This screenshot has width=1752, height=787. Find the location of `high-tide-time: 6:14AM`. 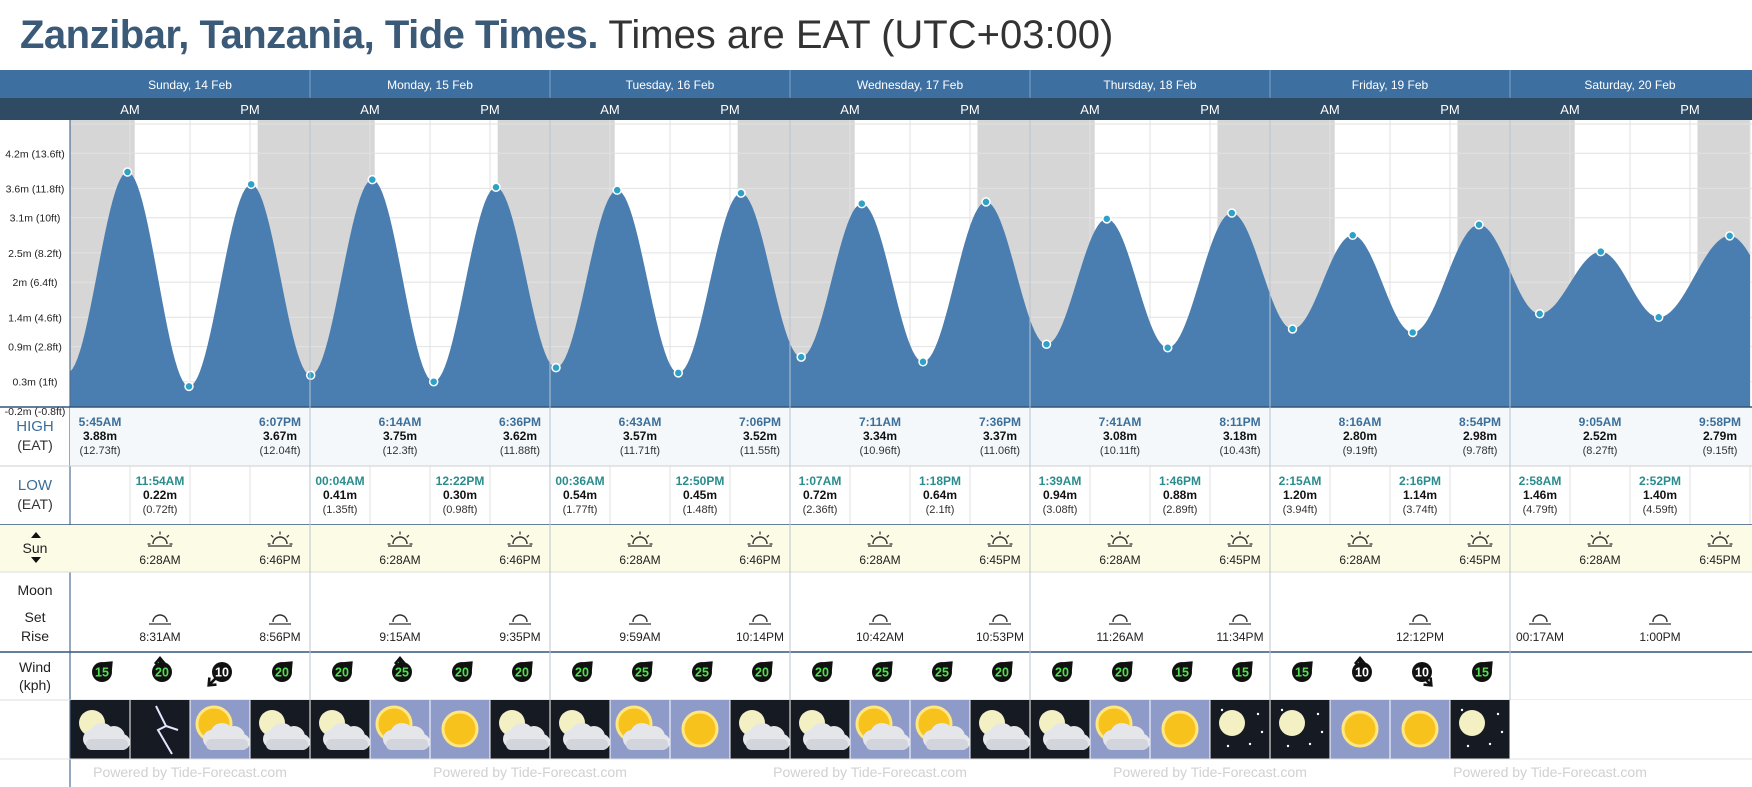

high-tide-time: 6:14AM is located at coordinates (400, 422).